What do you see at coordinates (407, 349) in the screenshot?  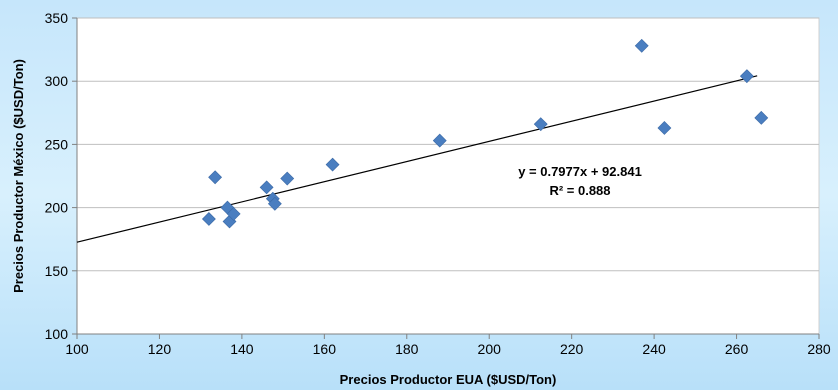 I see `x-tick-label: 180` at bounding box center [407, 349].